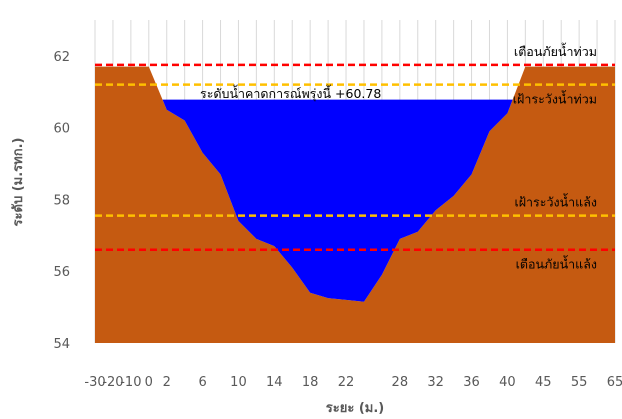  Describe the element at coordinates (274, 382) in the screenshot. I see `x-tick-label: 14` at that location.